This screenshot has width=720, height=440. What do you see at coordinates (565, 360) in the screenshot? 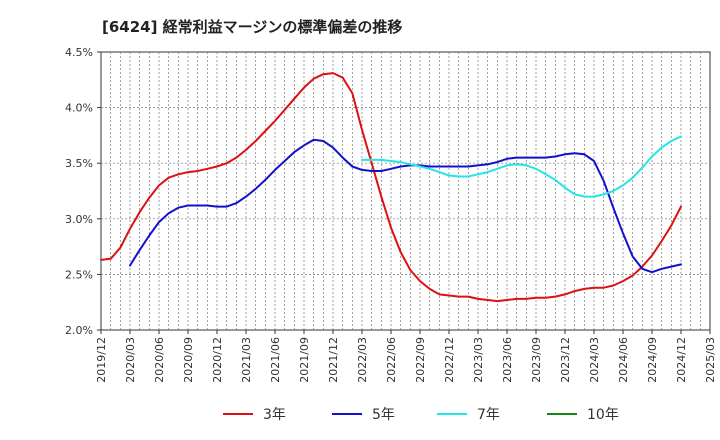
I see `x-tick-label: 2023/12` at bounding box center [565, 360].